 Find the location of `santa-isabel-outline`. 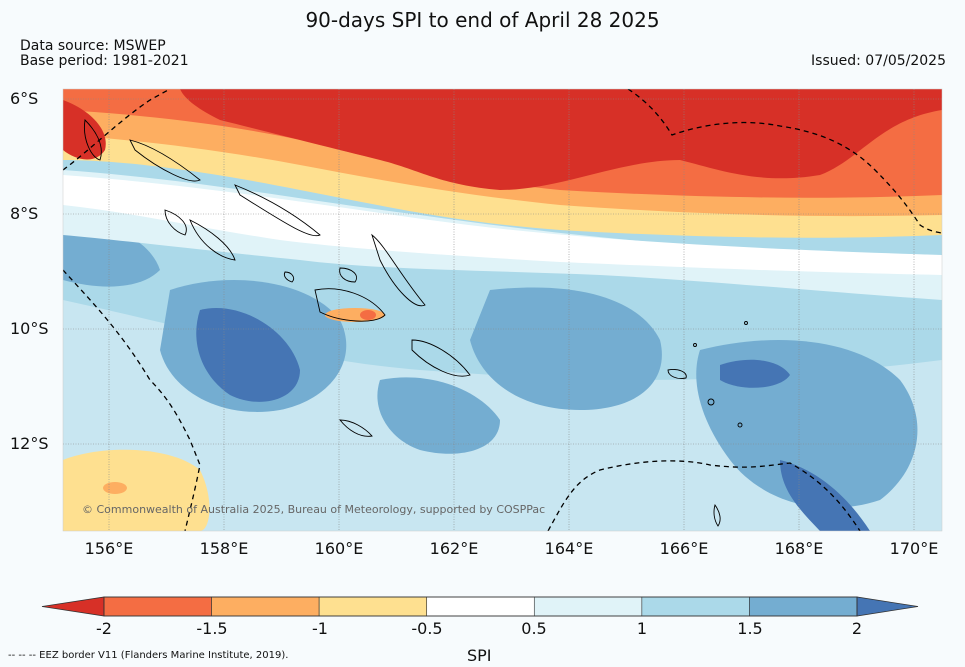

santa-isabel-outline is located at coordinates (277, 210).